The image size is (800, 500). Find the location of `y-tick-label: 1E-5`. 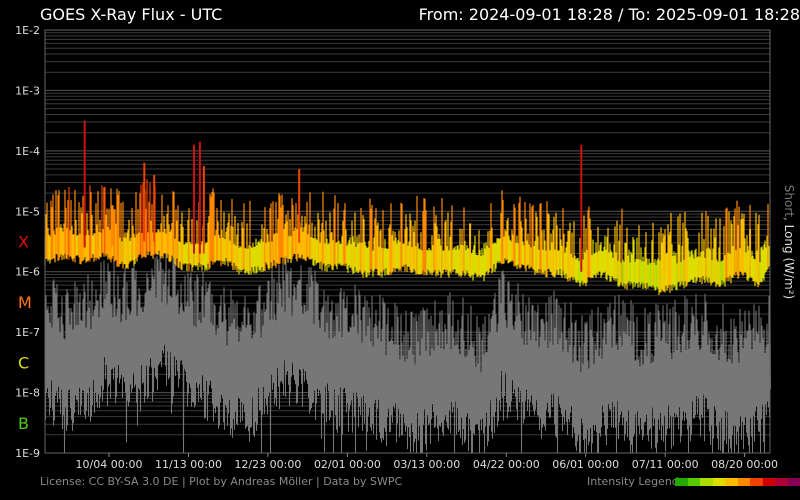

y-tick-label: 1E-5 is located at coordinates (27, 211).